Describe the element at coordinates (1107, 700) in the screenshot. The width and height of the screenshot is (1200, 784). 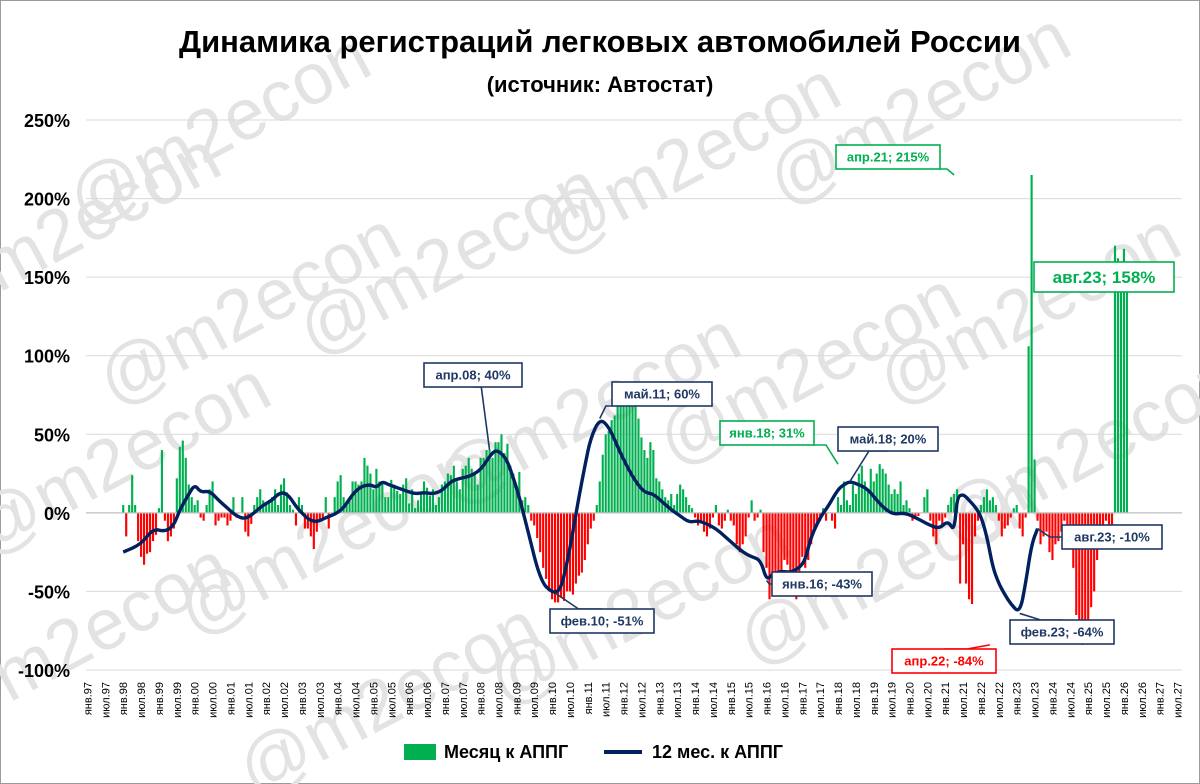
I see `x-tick-label: июл.25` at that location.